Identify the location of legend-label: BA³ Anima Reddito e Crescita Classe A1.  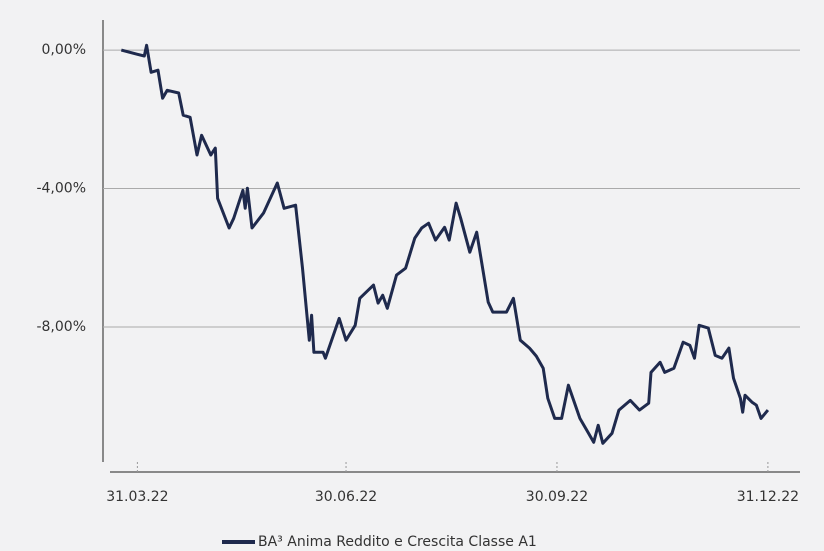
(397, 542).